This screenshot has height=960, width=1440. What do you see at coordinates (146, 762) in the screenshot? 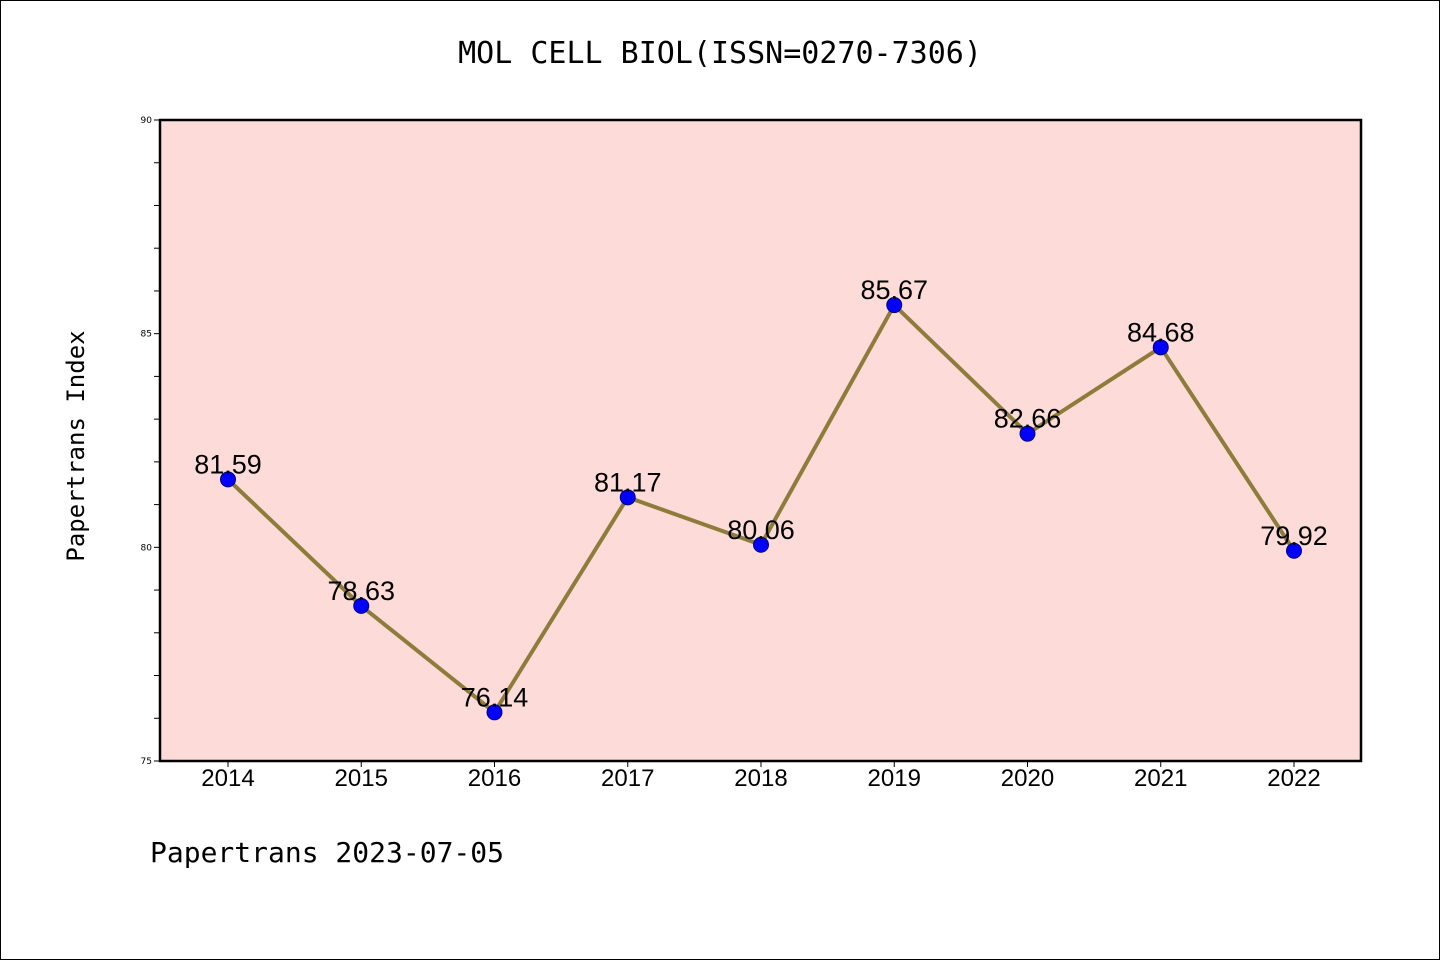
I see `y-tick-label: 75` at bounding box center [146, 762].